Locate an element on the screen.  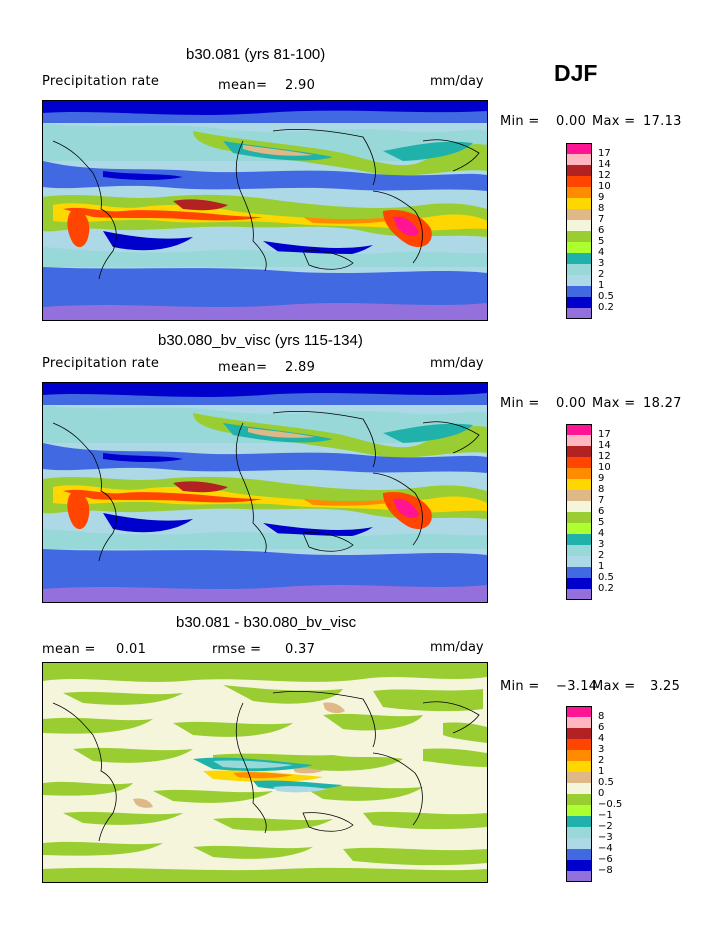
colorbar-tick-label: −1 is located at coordinates (605, 815).